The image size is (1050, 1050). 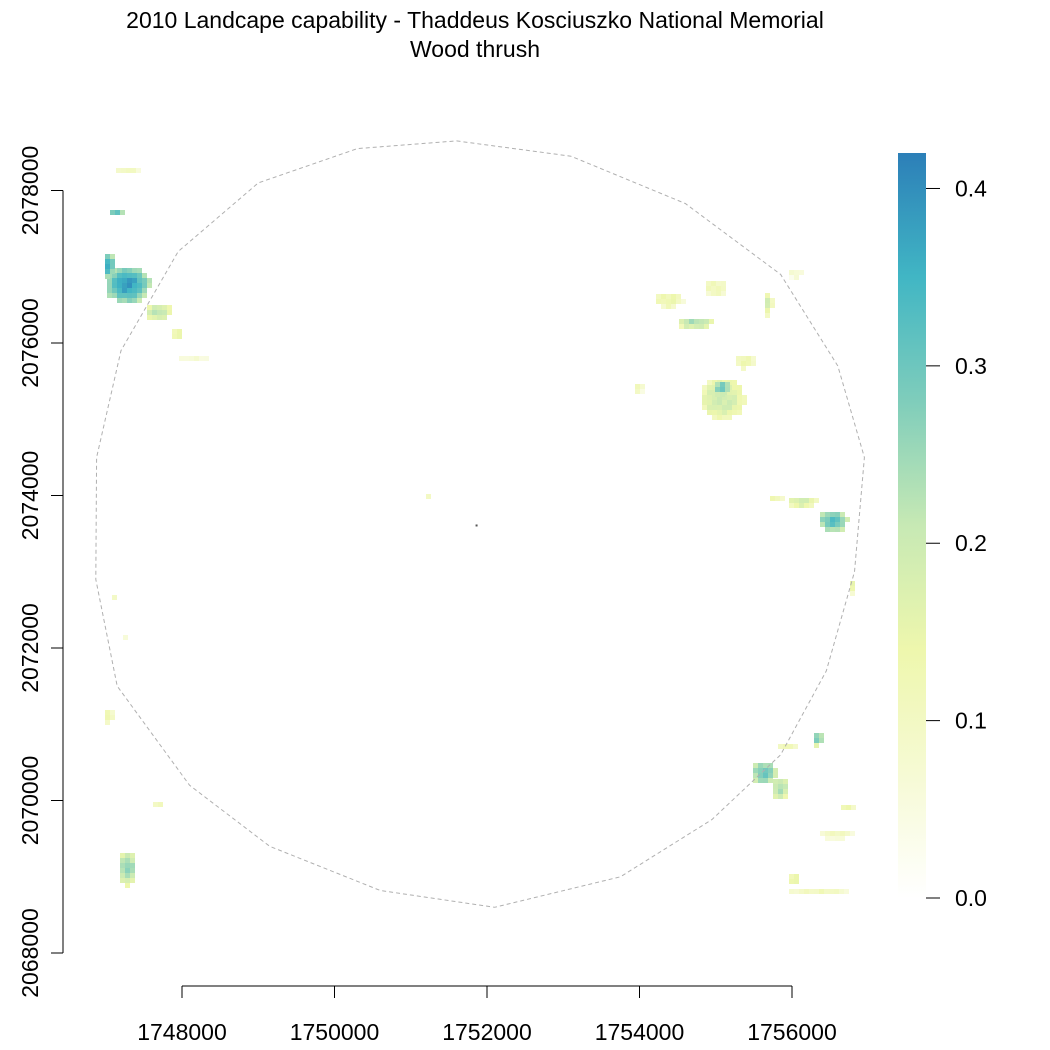 I want to click on y-tick-label: 2070000, so click(x=30, y=801).